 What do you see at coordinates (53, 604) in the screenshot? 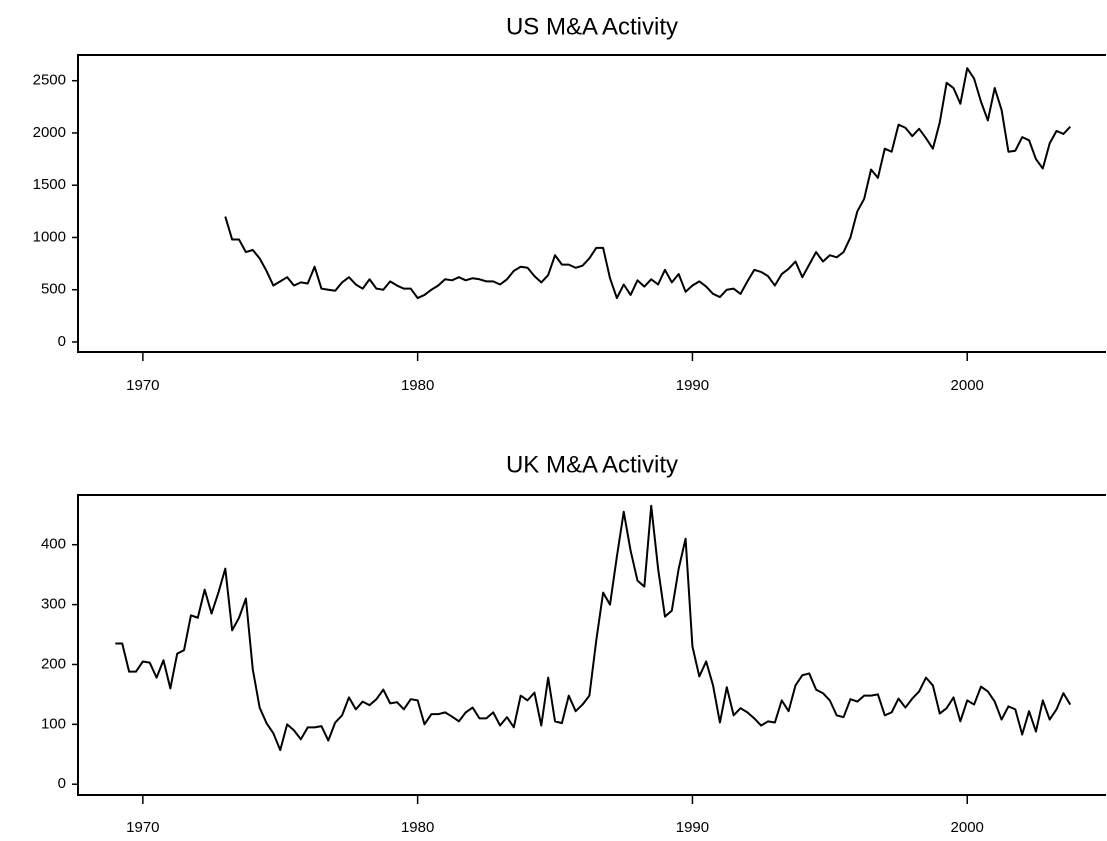
I see `y-tick-label: 300` at bounding box center [53, 604].